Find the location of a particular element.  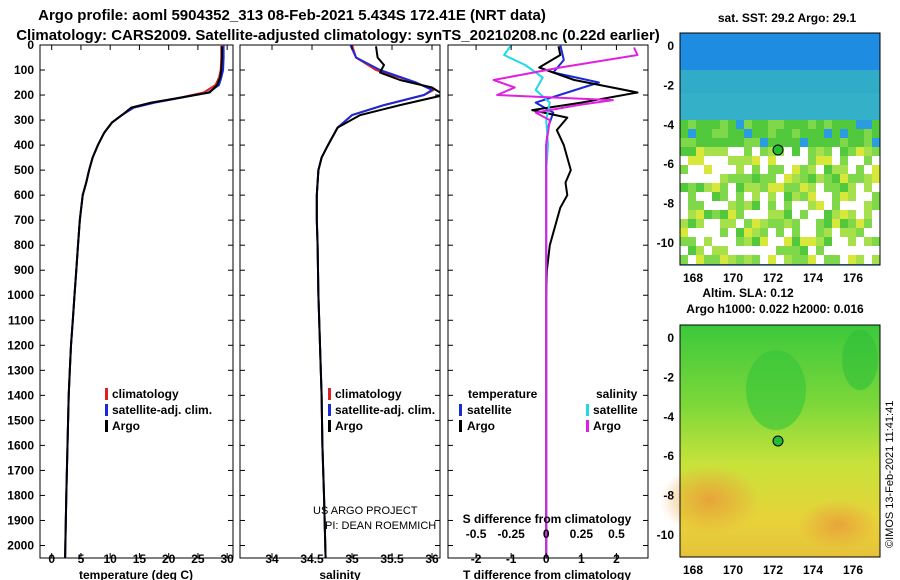

series-t-satellite is located at coordinates (567, 301).